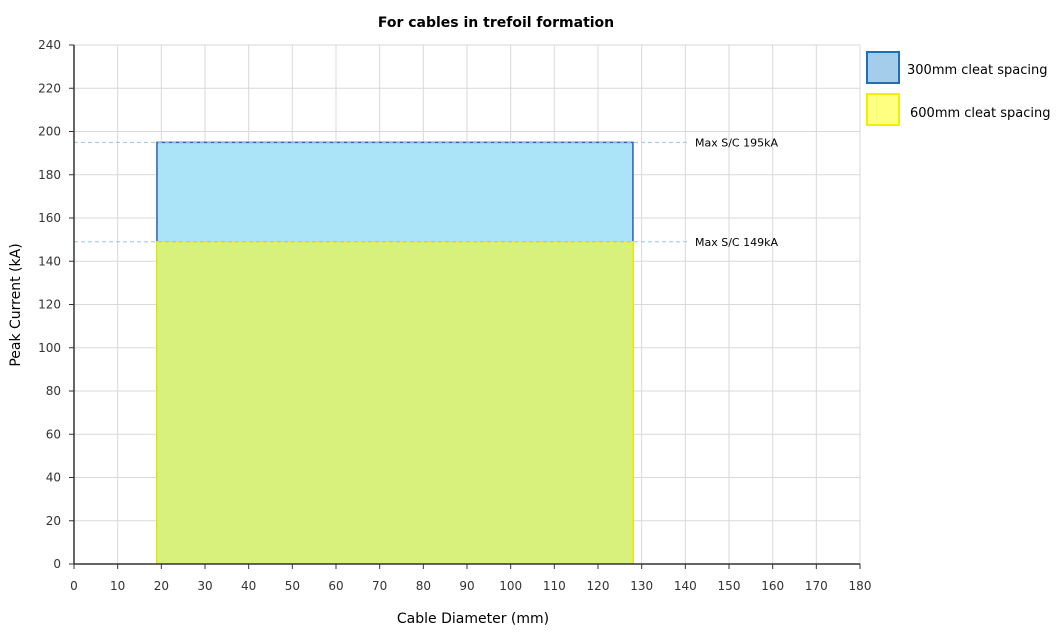  I want to click on x-tick-label: 160, so click(772, 586).